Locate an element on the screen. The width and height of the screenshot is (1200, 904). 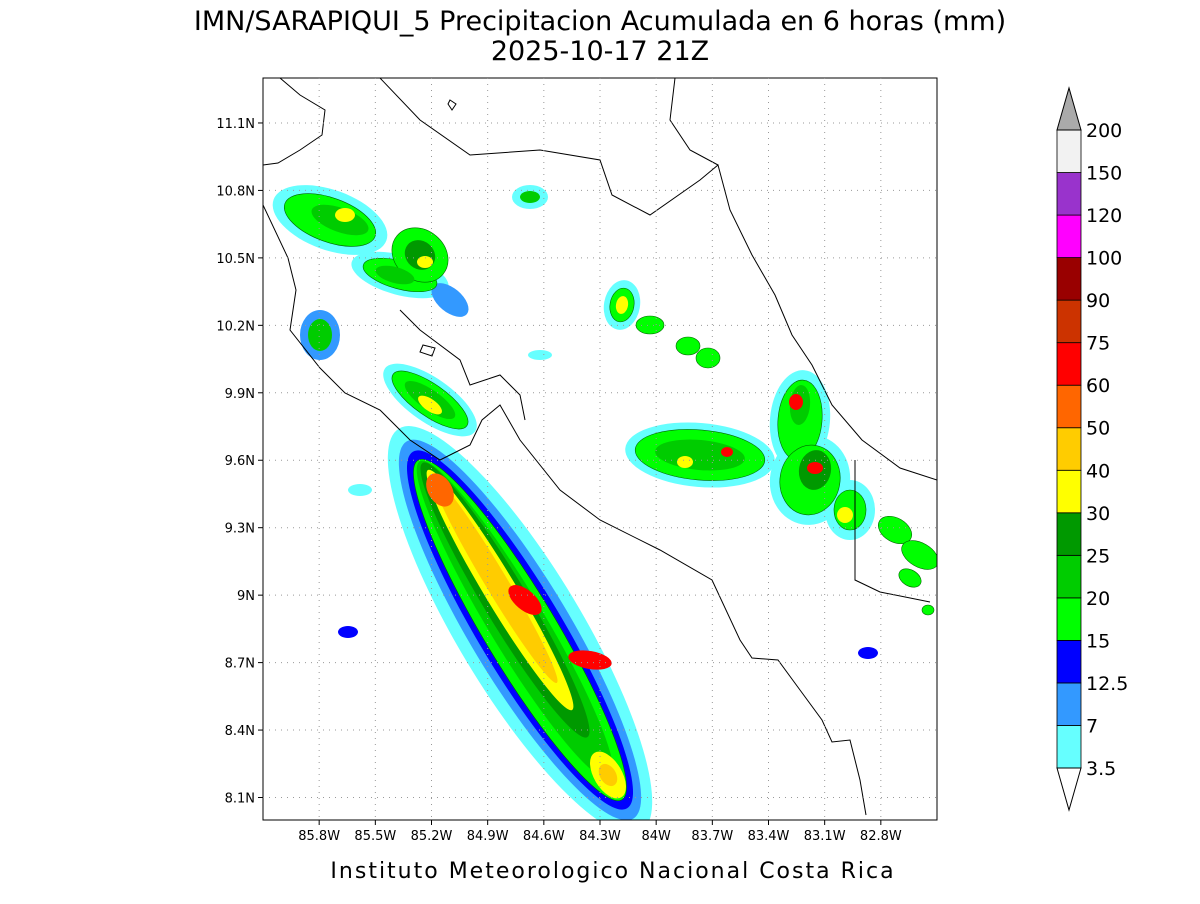
y-tick-label: 8.1N is located at coordinates (240, 799).